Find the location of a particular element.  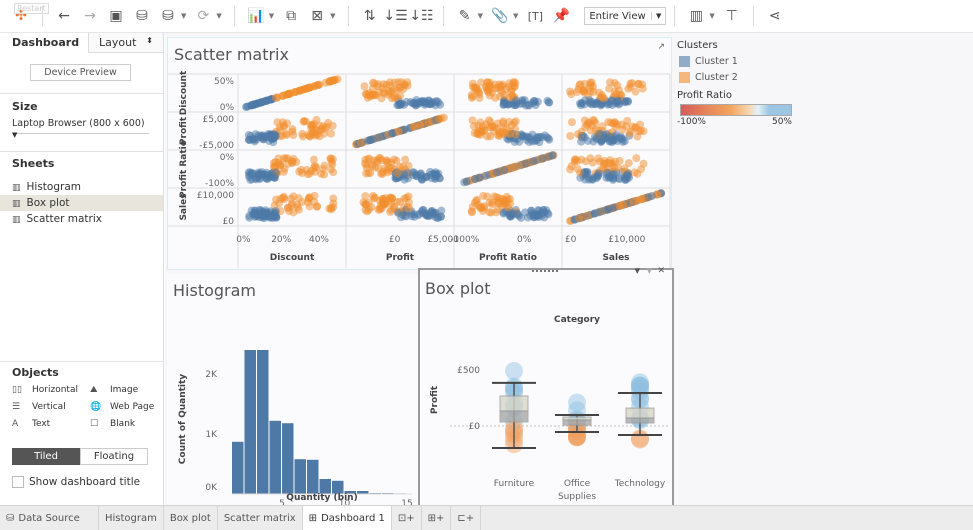

close-icon: ✕ is located at coordinates (661, 271).